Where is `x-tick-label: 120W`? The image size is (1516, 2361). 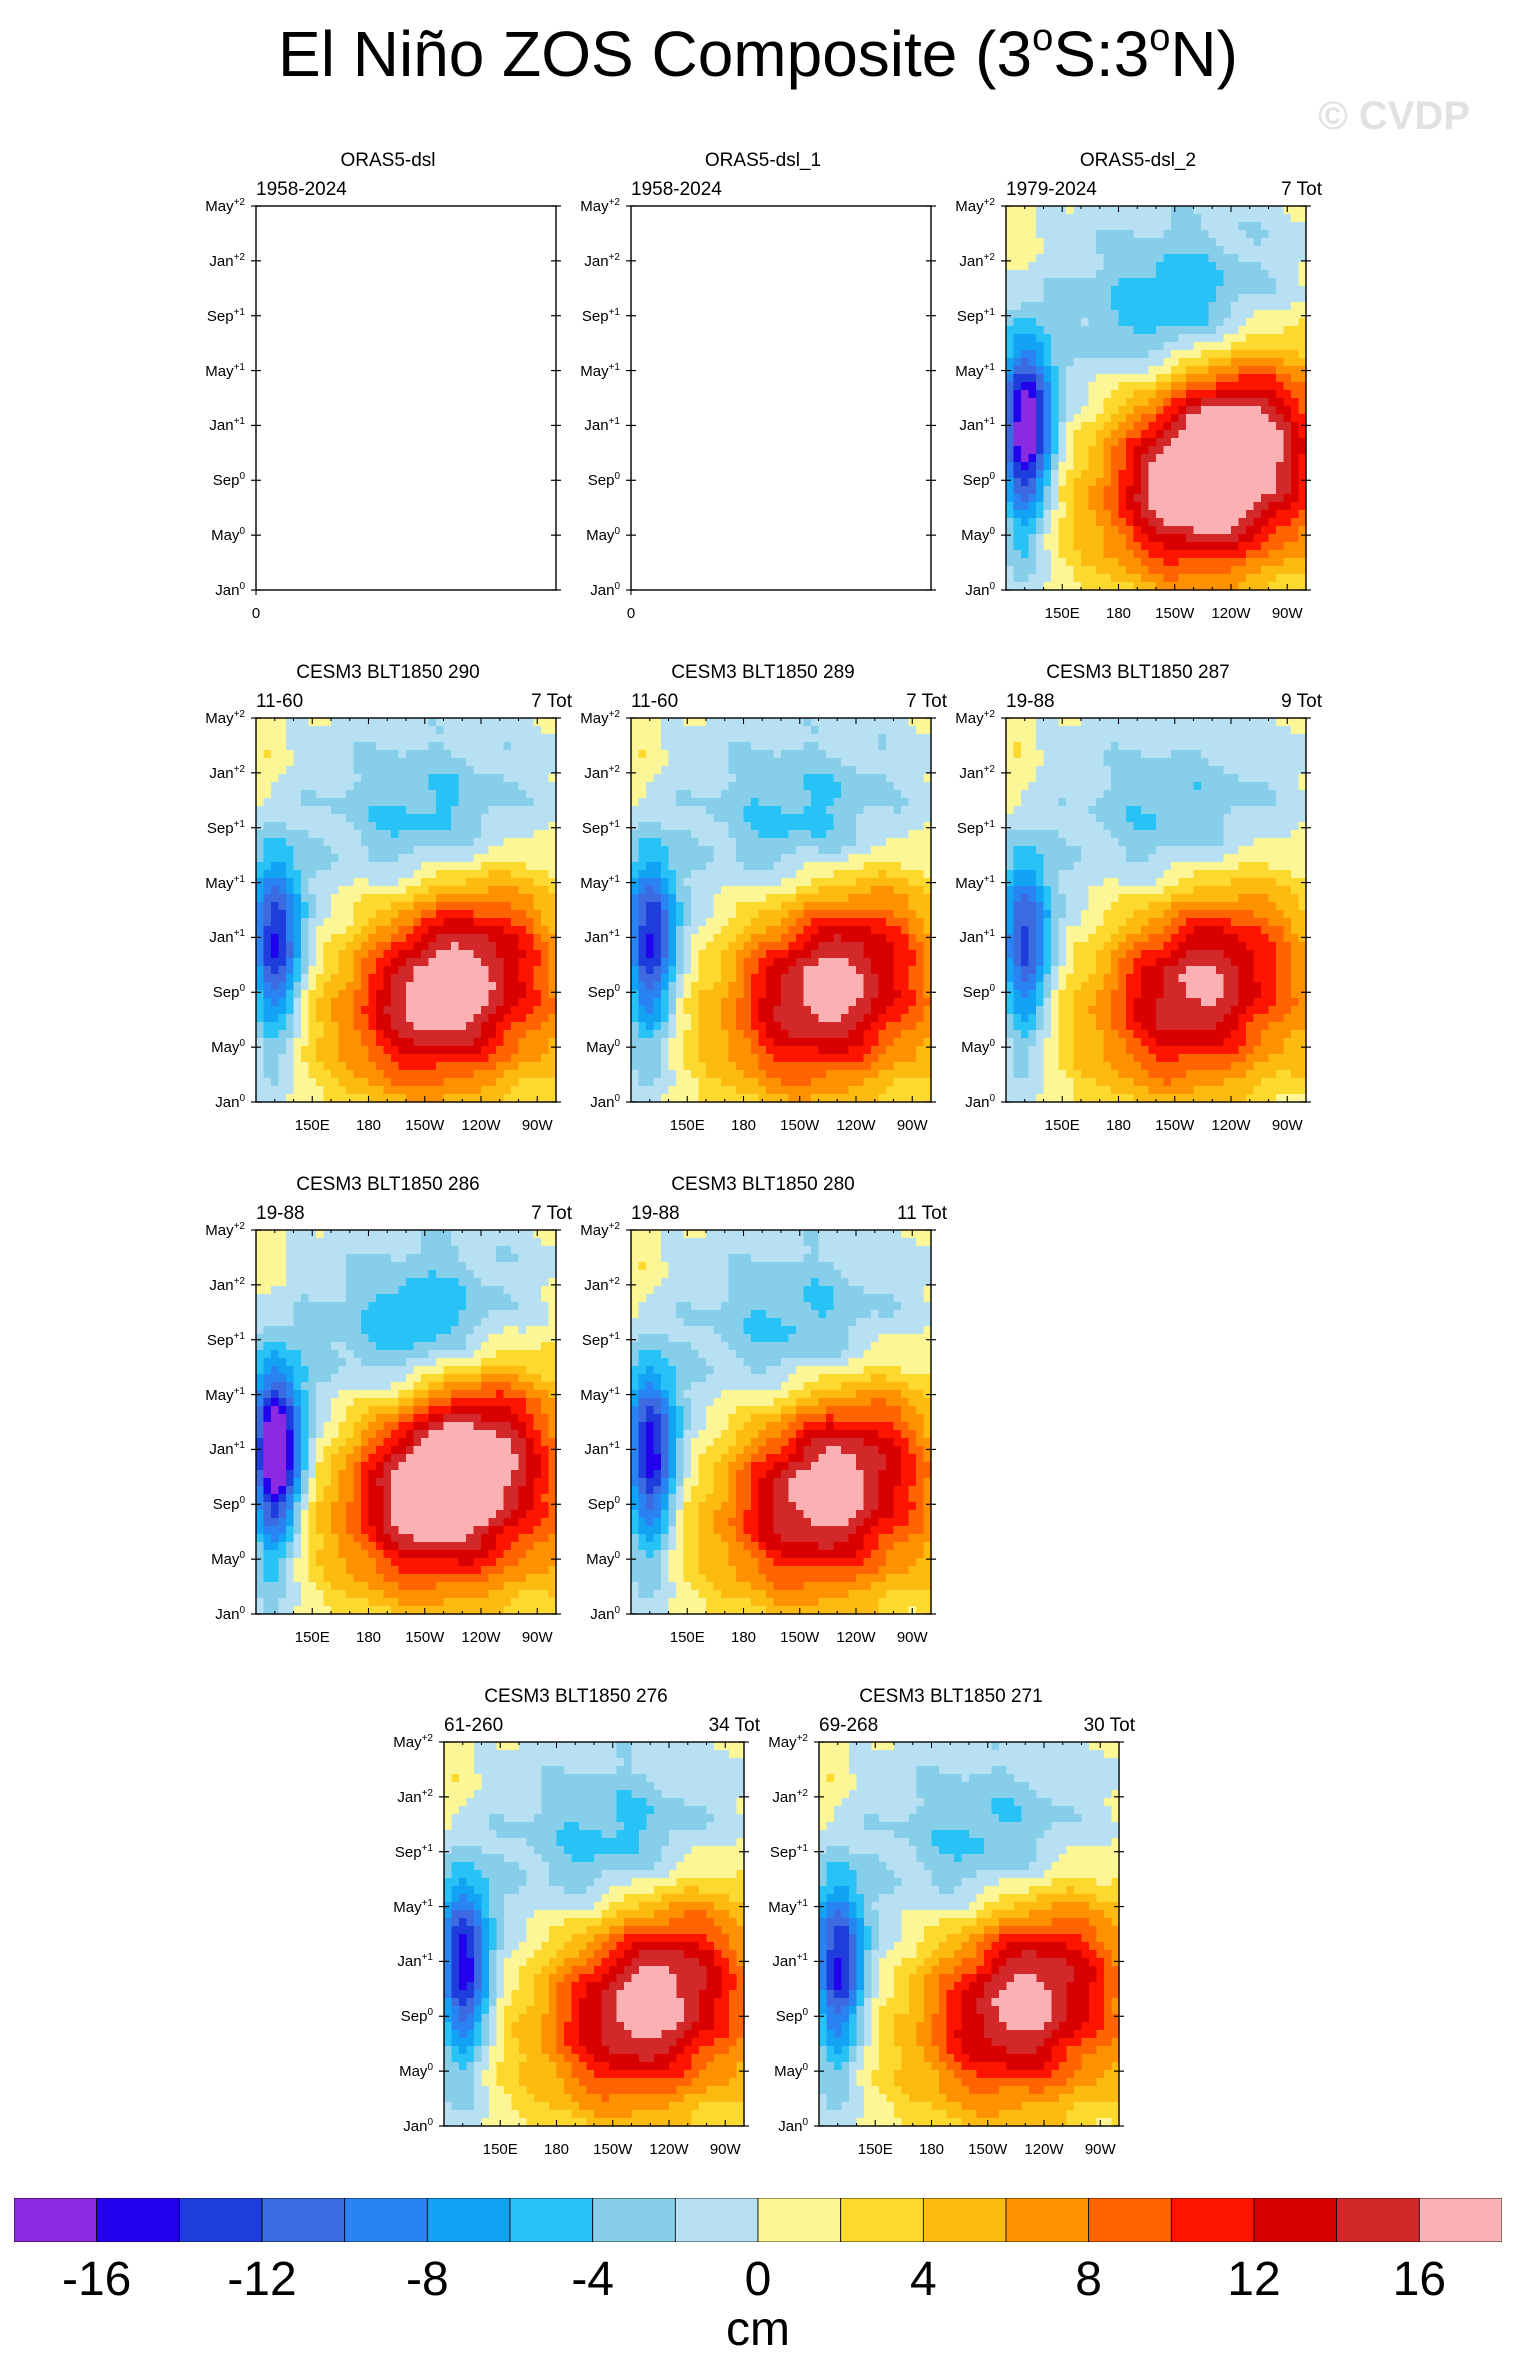
x-tick-label: 120W is located at coordinates (1231, 613).